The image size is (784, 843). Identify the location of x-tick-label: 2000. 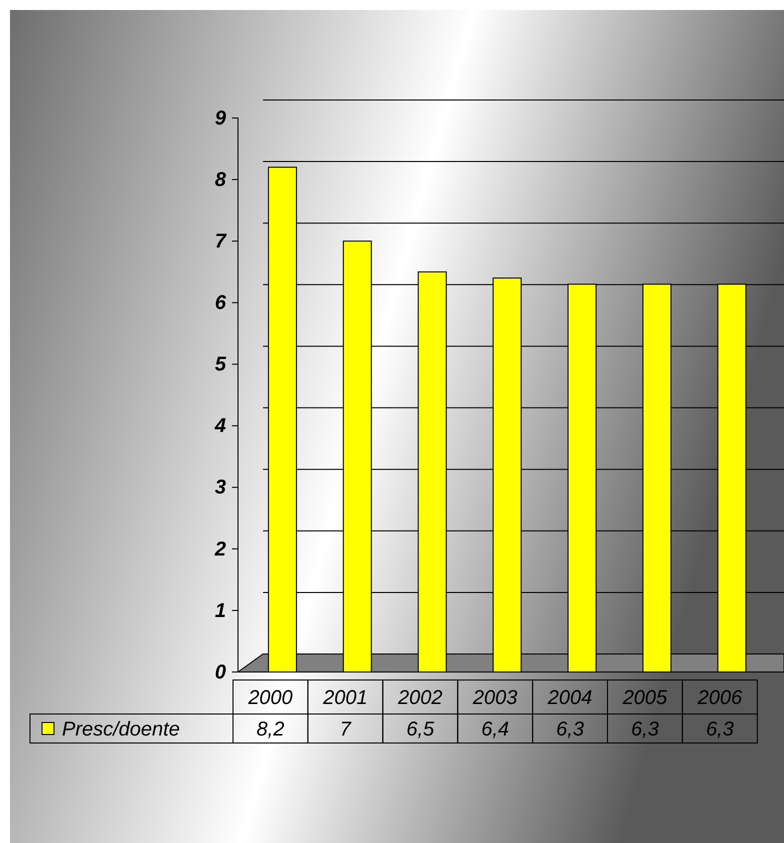
(270, 698).